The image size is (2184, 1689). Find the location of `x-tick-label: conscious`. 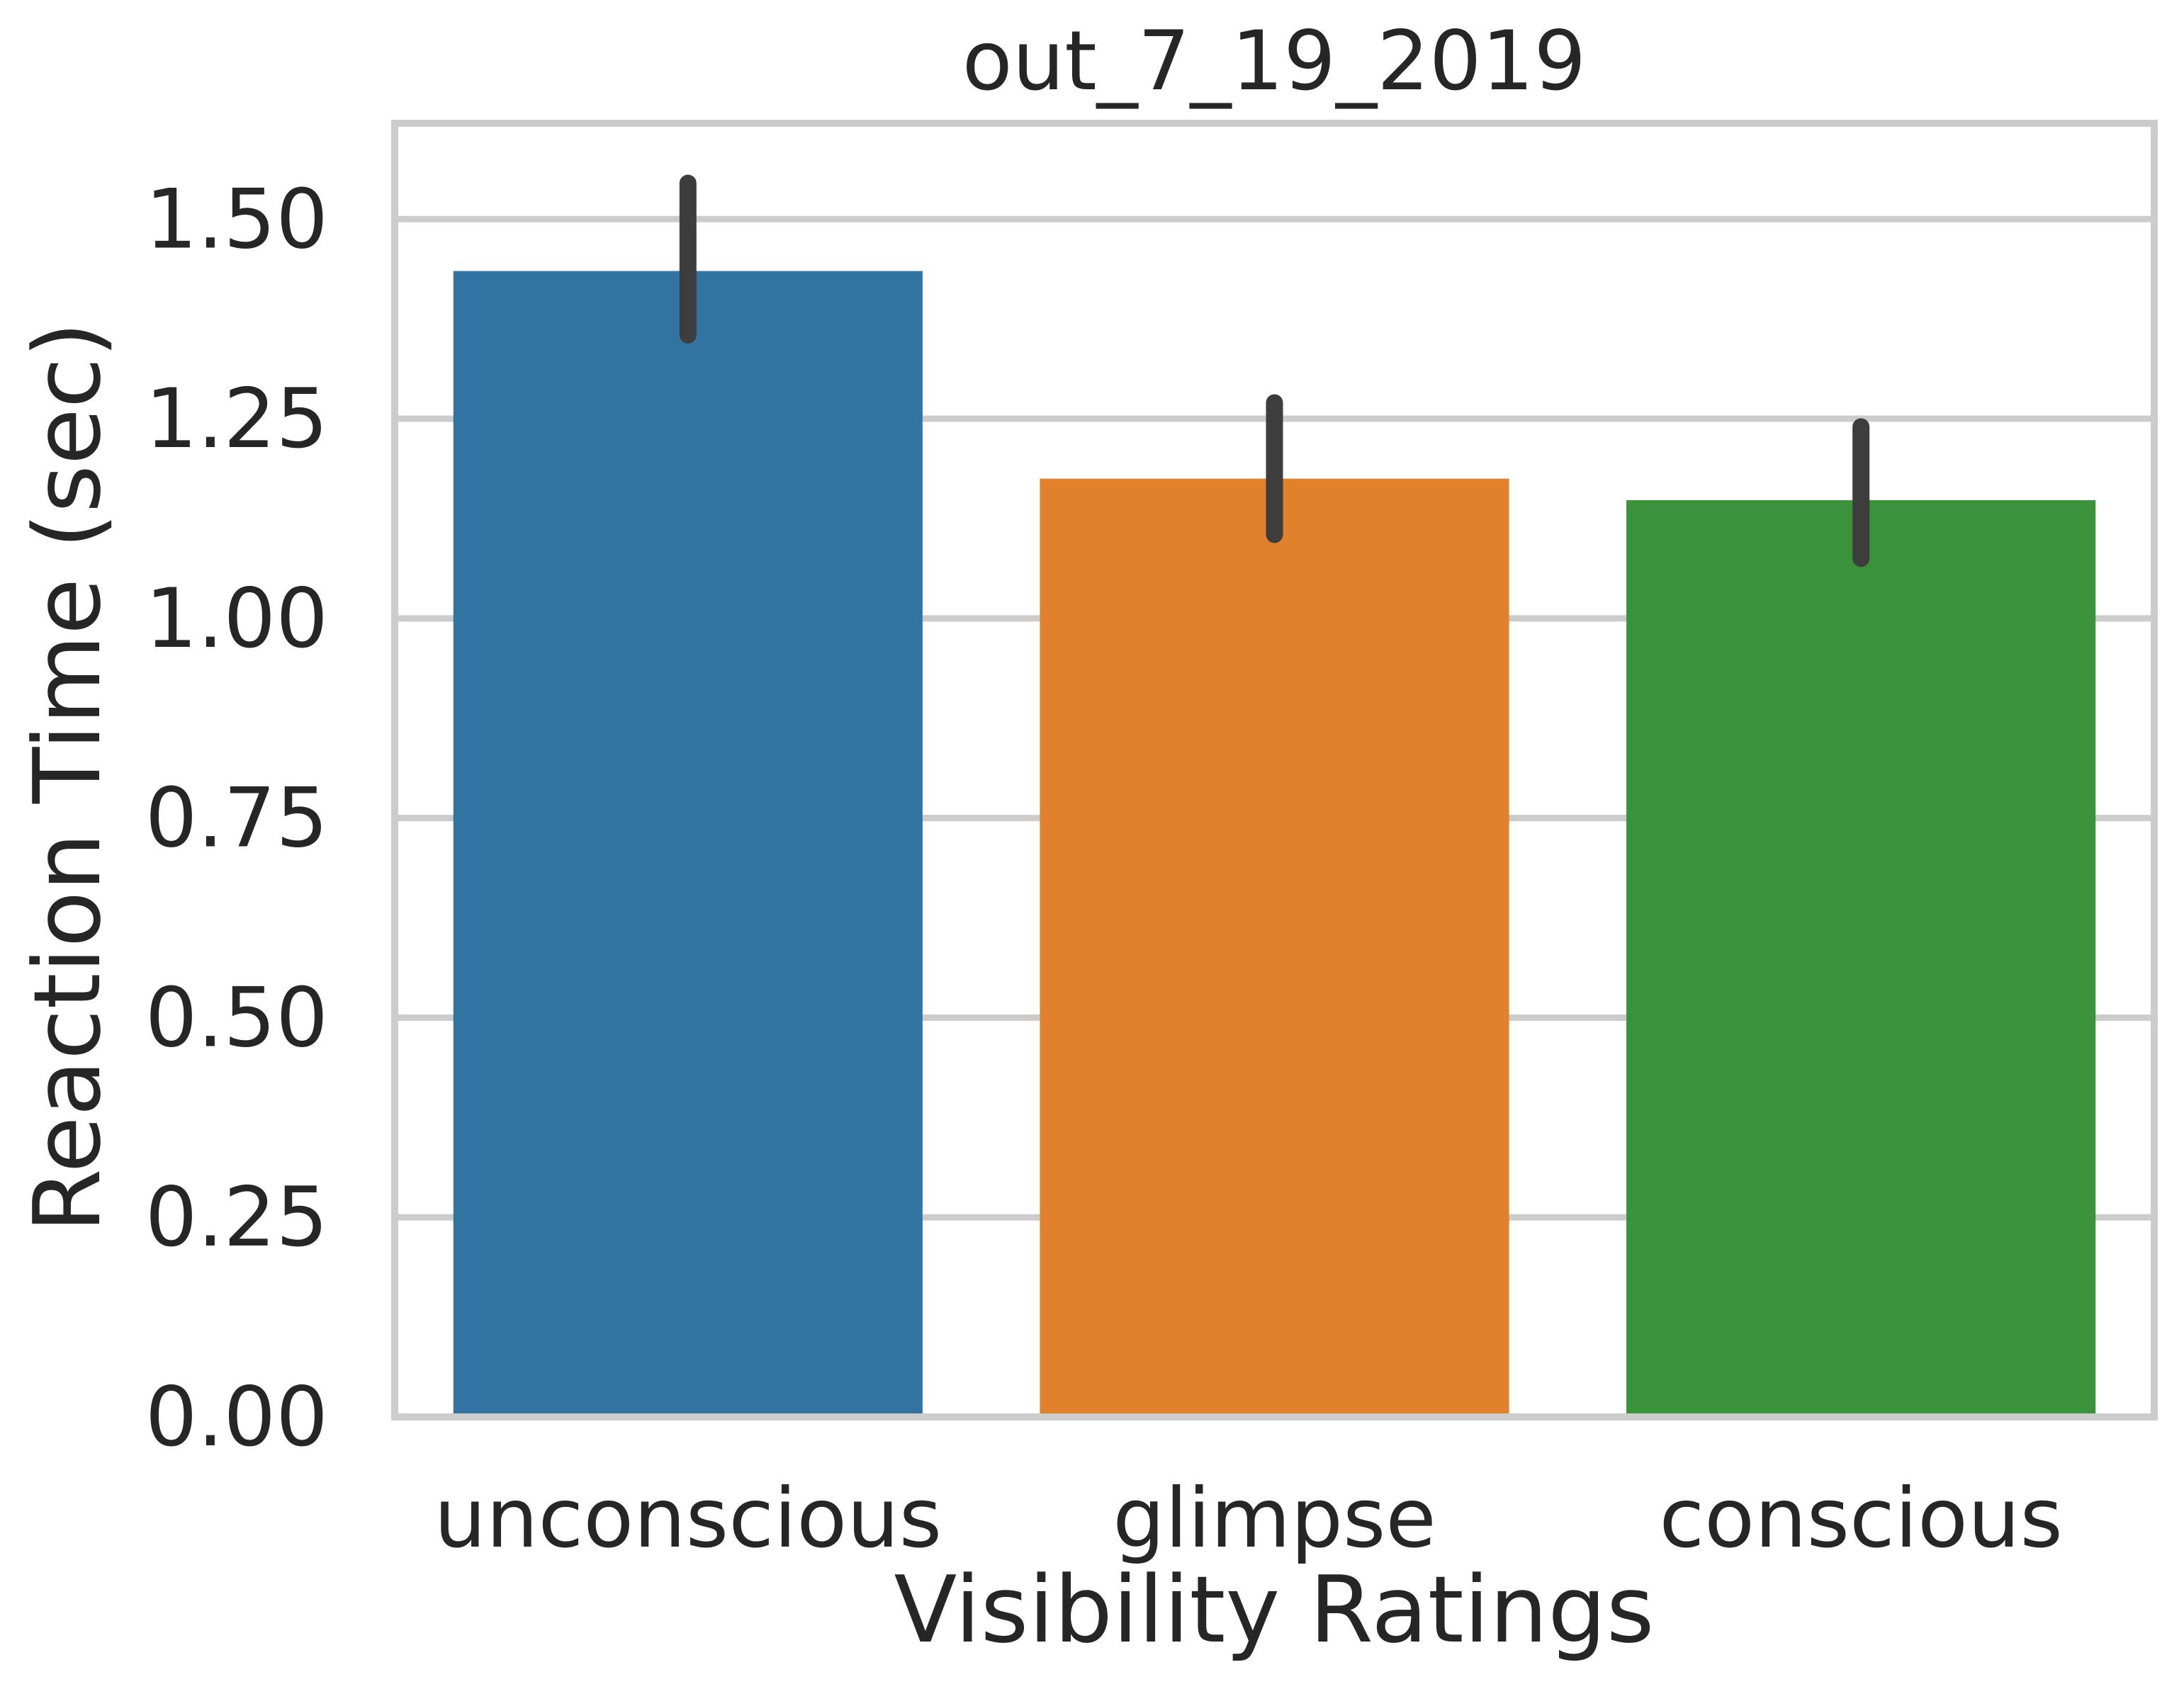

x-tick-label: conscious is located at coordinates (1861, 1518).